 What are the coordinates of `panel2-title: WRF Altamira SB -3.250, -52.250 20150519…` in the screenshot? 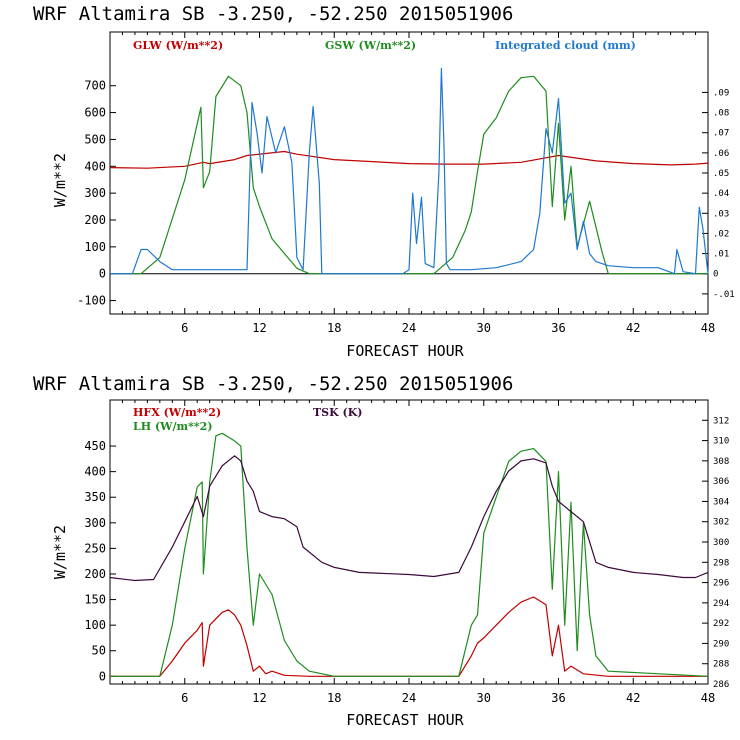 It's located at (273, 384).